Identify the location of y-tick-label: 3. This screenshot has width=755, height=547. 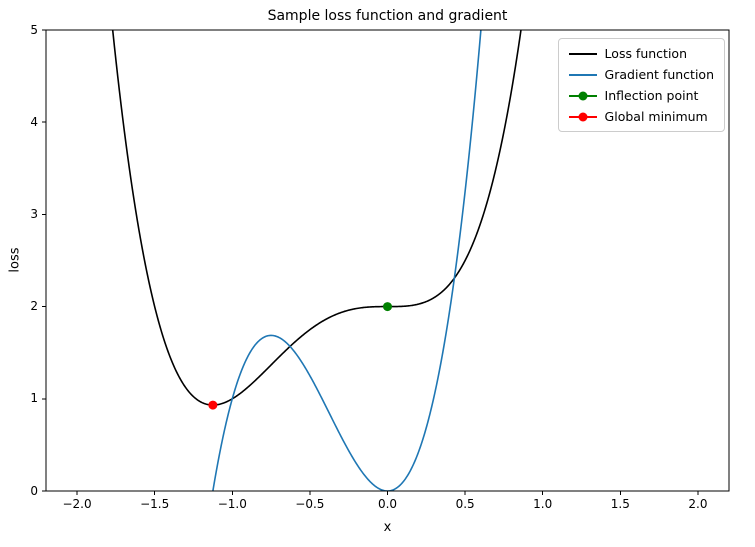
(34, 213).